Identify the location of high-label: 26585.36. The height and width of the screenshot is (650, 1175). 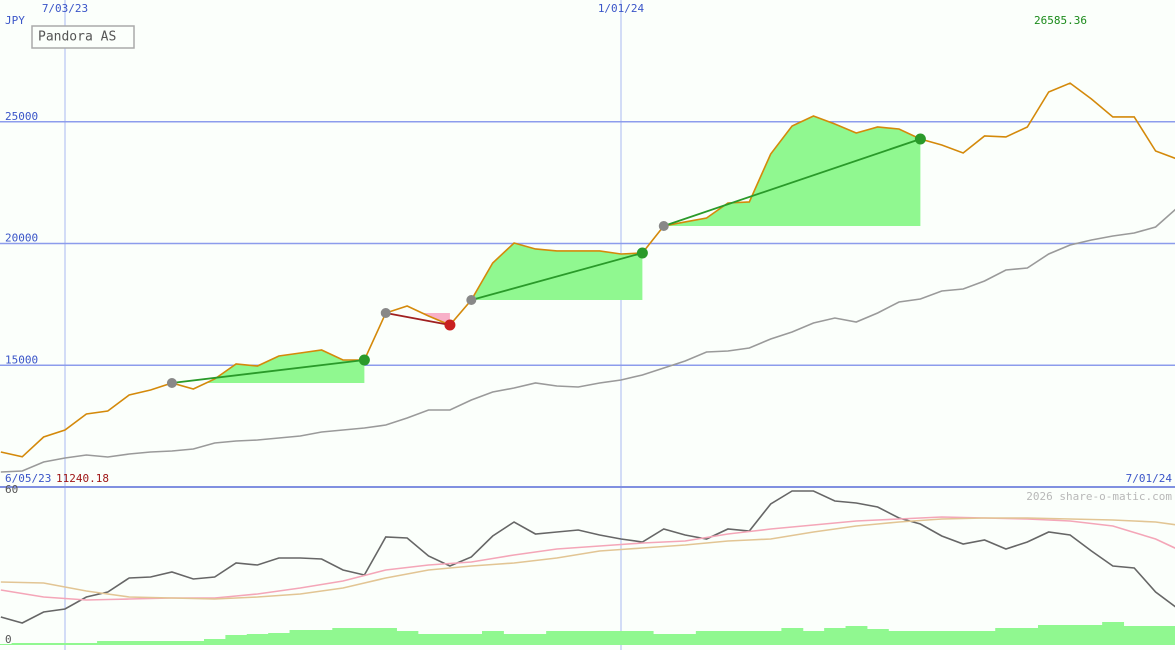
(1060, 20).